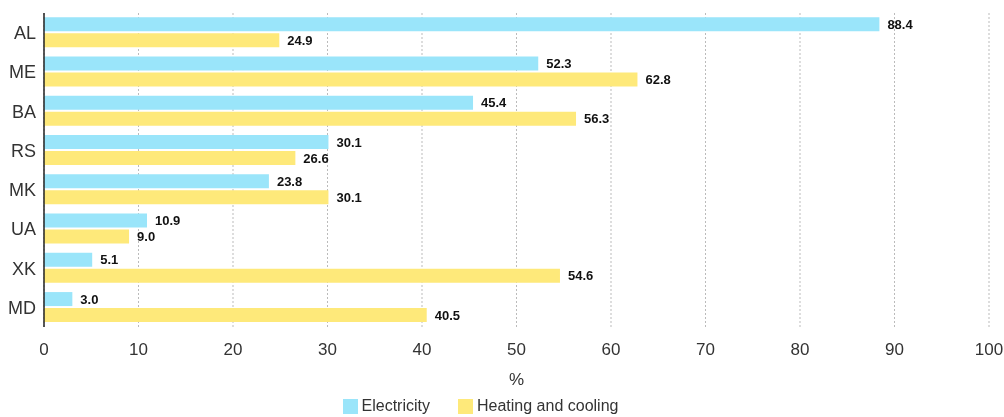 Image resolution: width=1004 pixels, height=417 pixels. I want to click on legend-label: Electricity, so click(395, 405).